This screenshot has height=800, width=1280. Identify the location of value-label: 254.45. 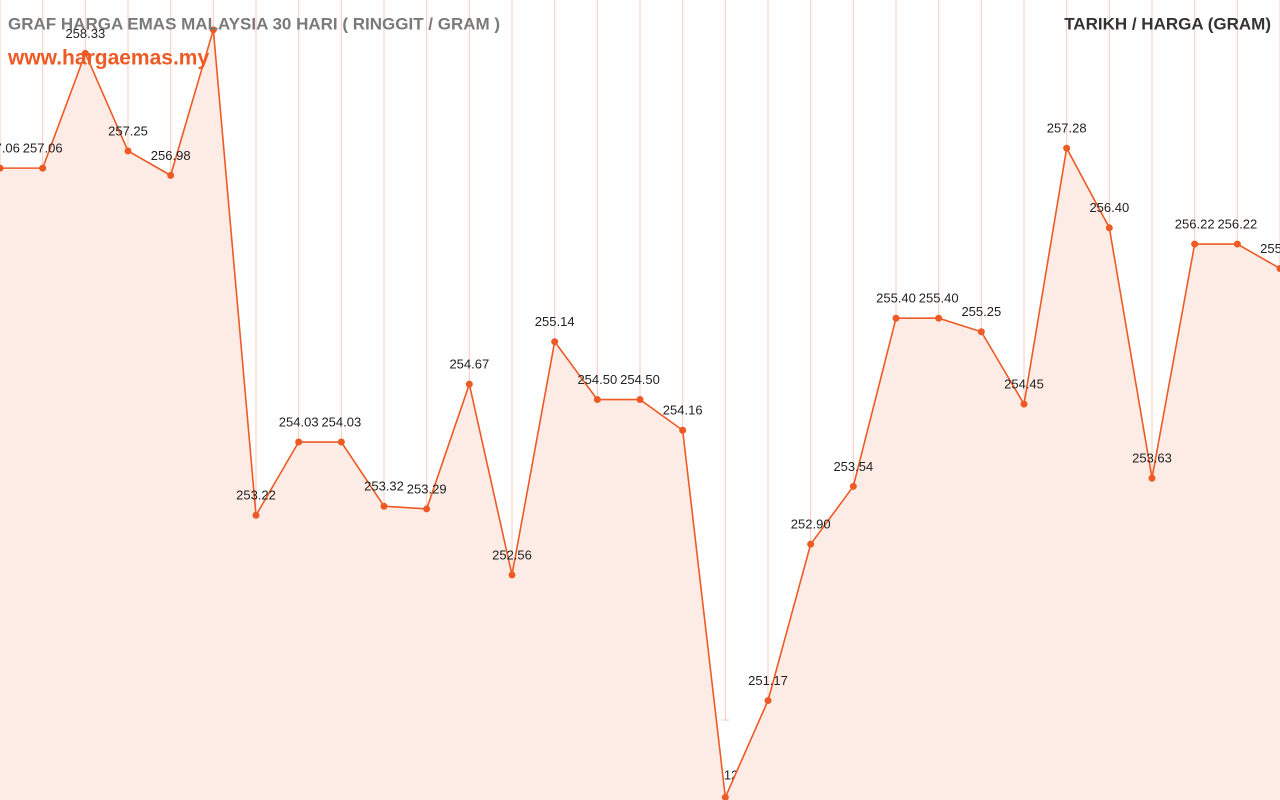
(1024, 384).